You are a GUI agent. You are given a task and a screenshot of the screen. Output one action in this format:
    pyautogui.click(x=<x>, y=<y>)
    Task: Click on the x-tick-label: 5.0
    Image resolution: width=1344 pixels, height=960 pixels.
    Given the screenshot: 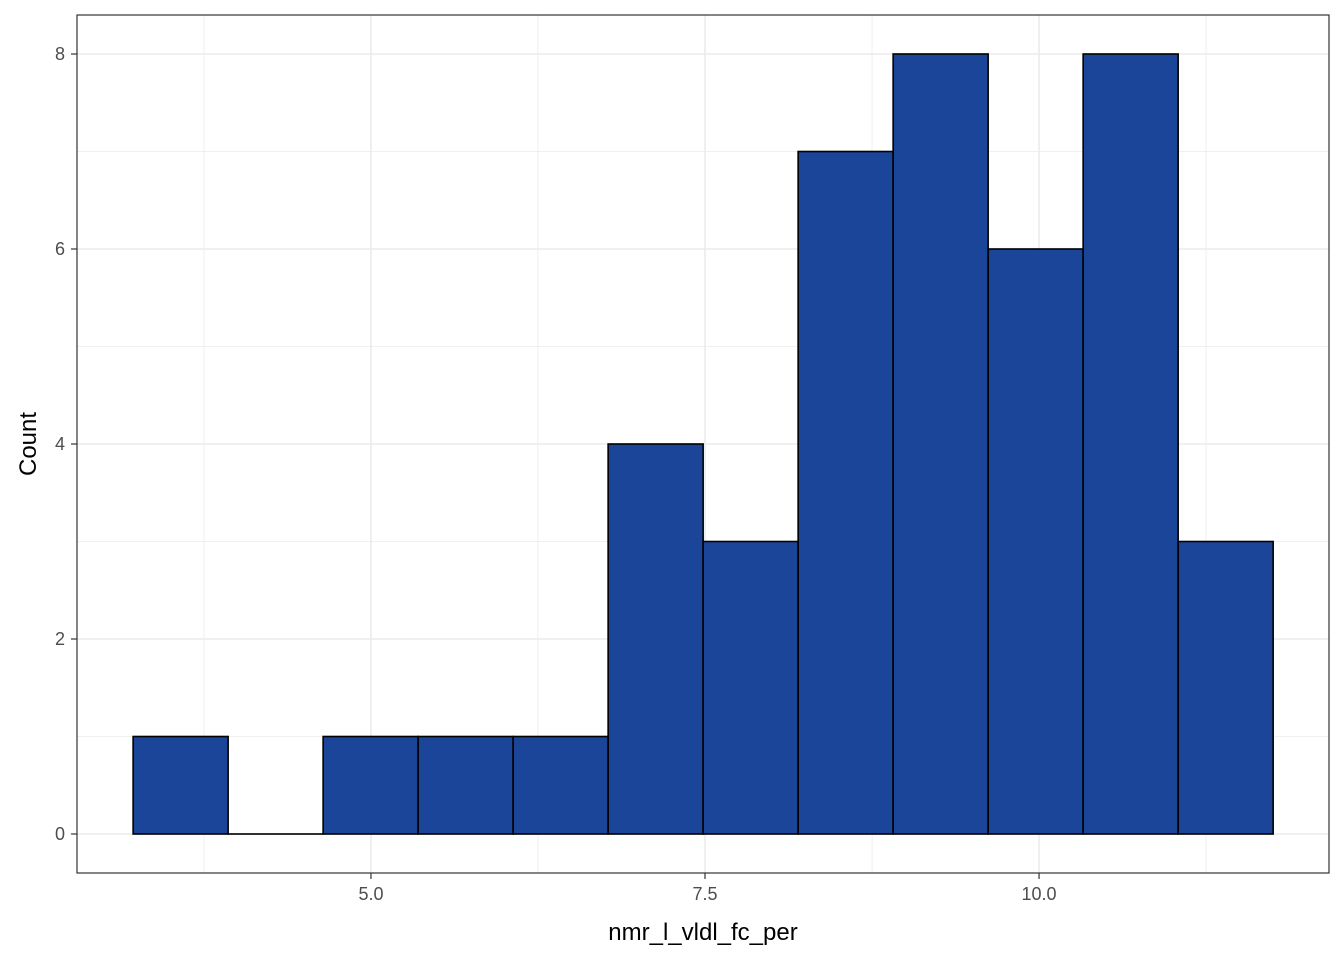 What is the action you would take?
    pyautogui.click(x=370, y=894)
    